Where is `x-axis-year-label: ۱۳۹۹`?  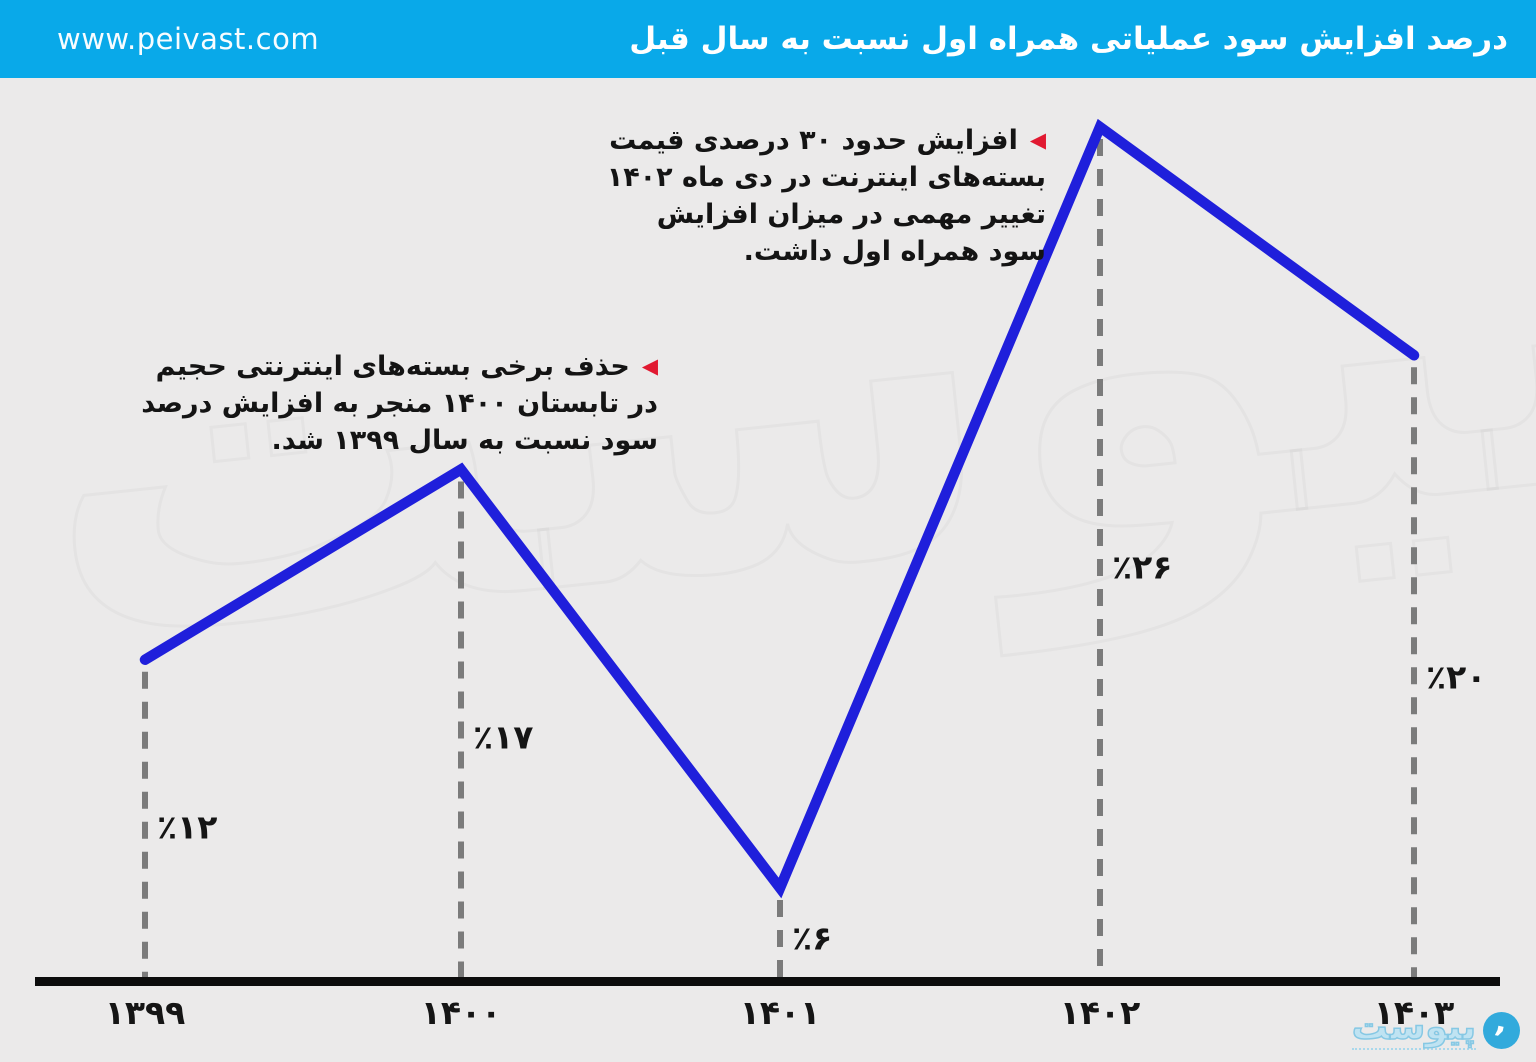 x-axis-year-label: ۱۳۹۹ is located at coordinates (145, 1012).